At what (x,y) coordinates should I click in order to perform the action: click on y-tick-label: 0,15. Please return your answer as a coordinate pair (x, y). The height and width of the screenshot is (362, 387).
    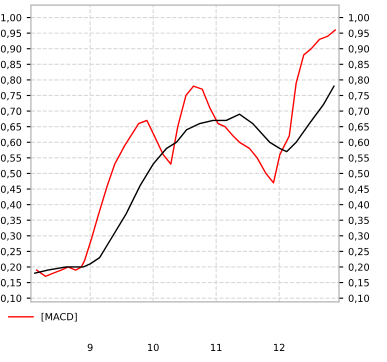
    Looking at the image, I should click on (11, 283).